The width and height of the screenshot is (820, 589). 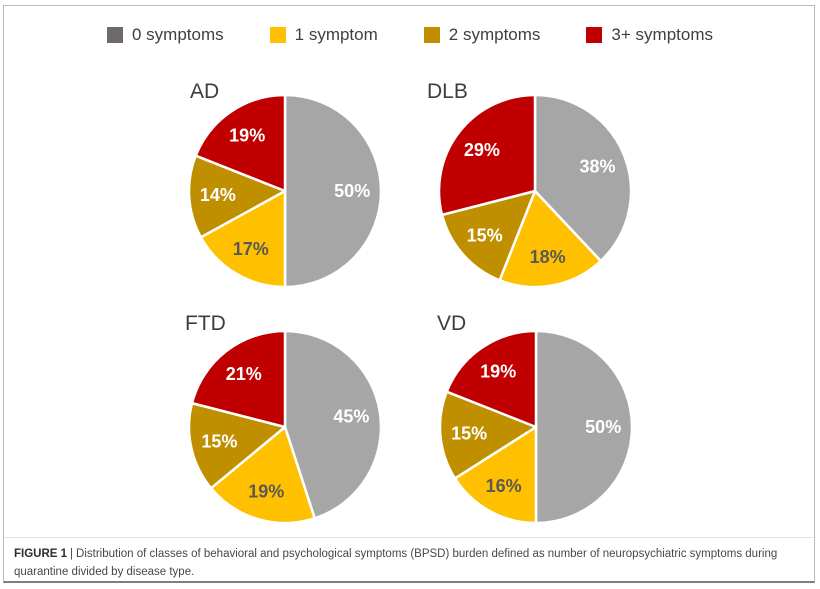 I want to click on caption-figure-label: FIGURE 1, so click(x=41, y=554).